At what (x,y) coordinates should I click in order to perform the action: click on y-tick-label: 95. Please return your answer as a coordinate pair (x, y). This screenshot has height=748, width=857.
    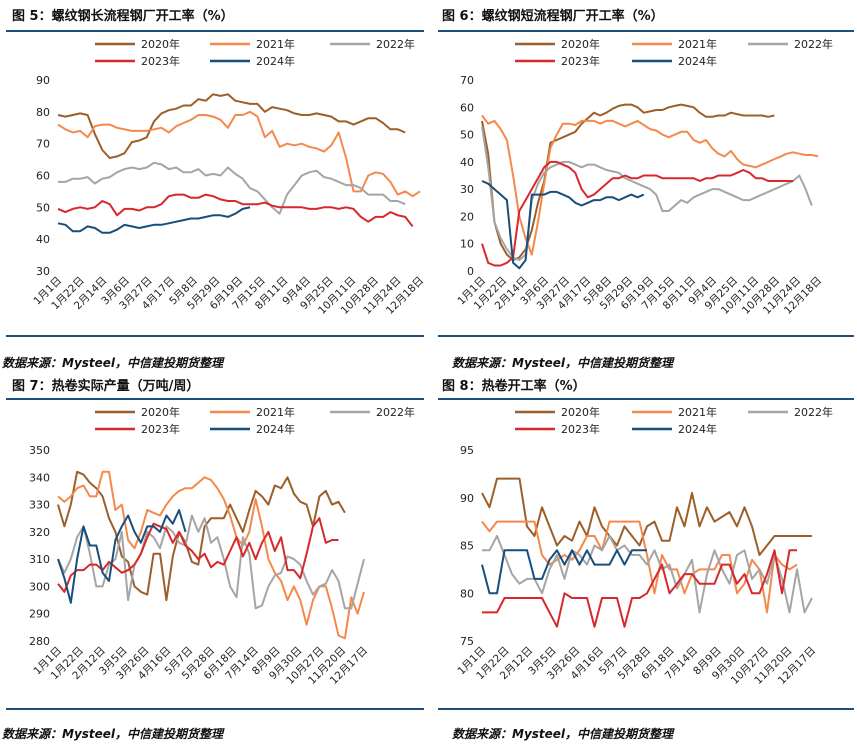
    Looking at the image, I should click on (467, 450).